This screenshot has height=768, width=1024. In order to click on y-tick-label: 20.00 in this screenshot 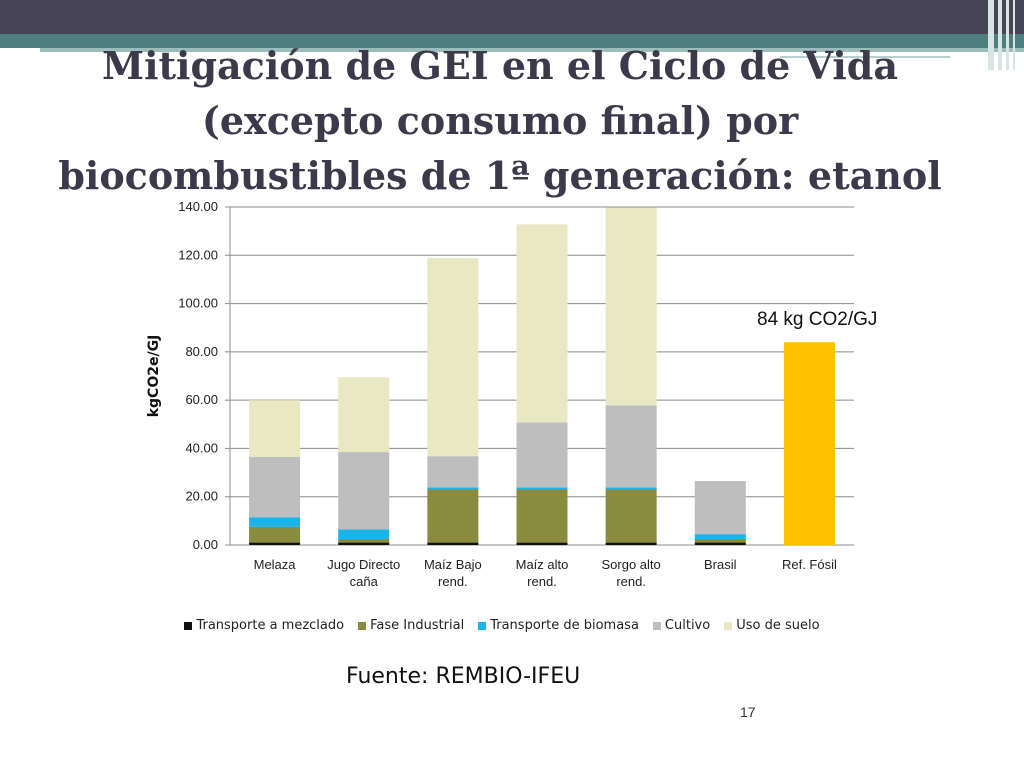, I will do `click(201, 496)`.